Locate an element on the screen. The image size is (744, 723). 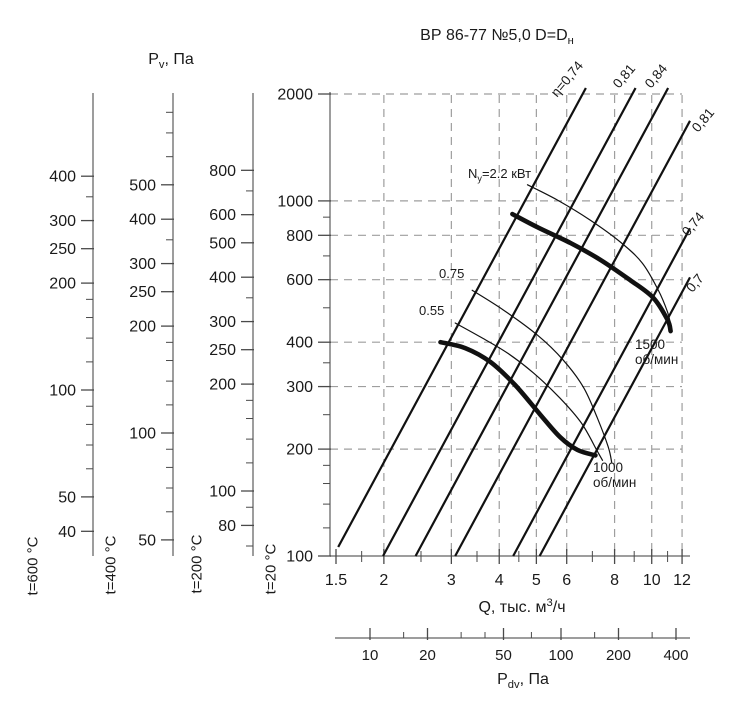
svg-text: 6 is located at coordinates (566, 580).